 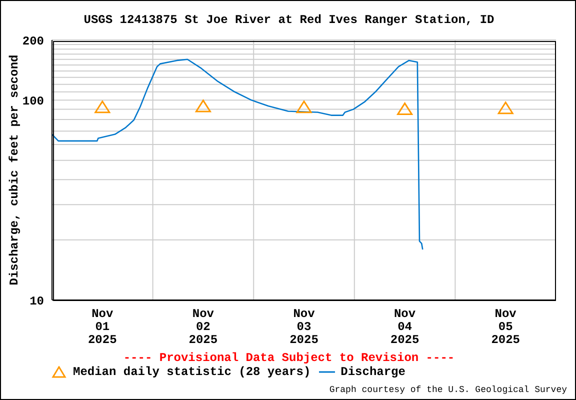 I want to click on x-tick-label: Nov 04 2025, so click(x=405, y=327).